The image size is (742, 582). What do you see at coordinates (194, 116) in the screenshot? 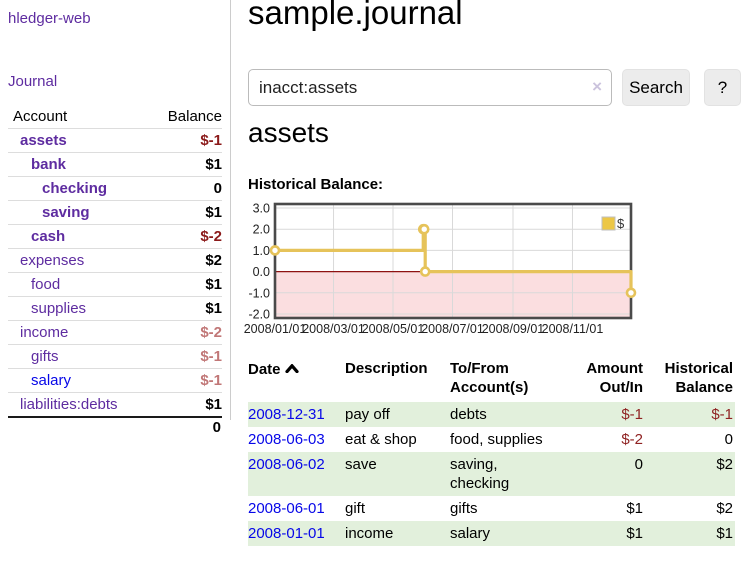
I see `accounts-header-balance: Balance` at bounding box center [194, 116].